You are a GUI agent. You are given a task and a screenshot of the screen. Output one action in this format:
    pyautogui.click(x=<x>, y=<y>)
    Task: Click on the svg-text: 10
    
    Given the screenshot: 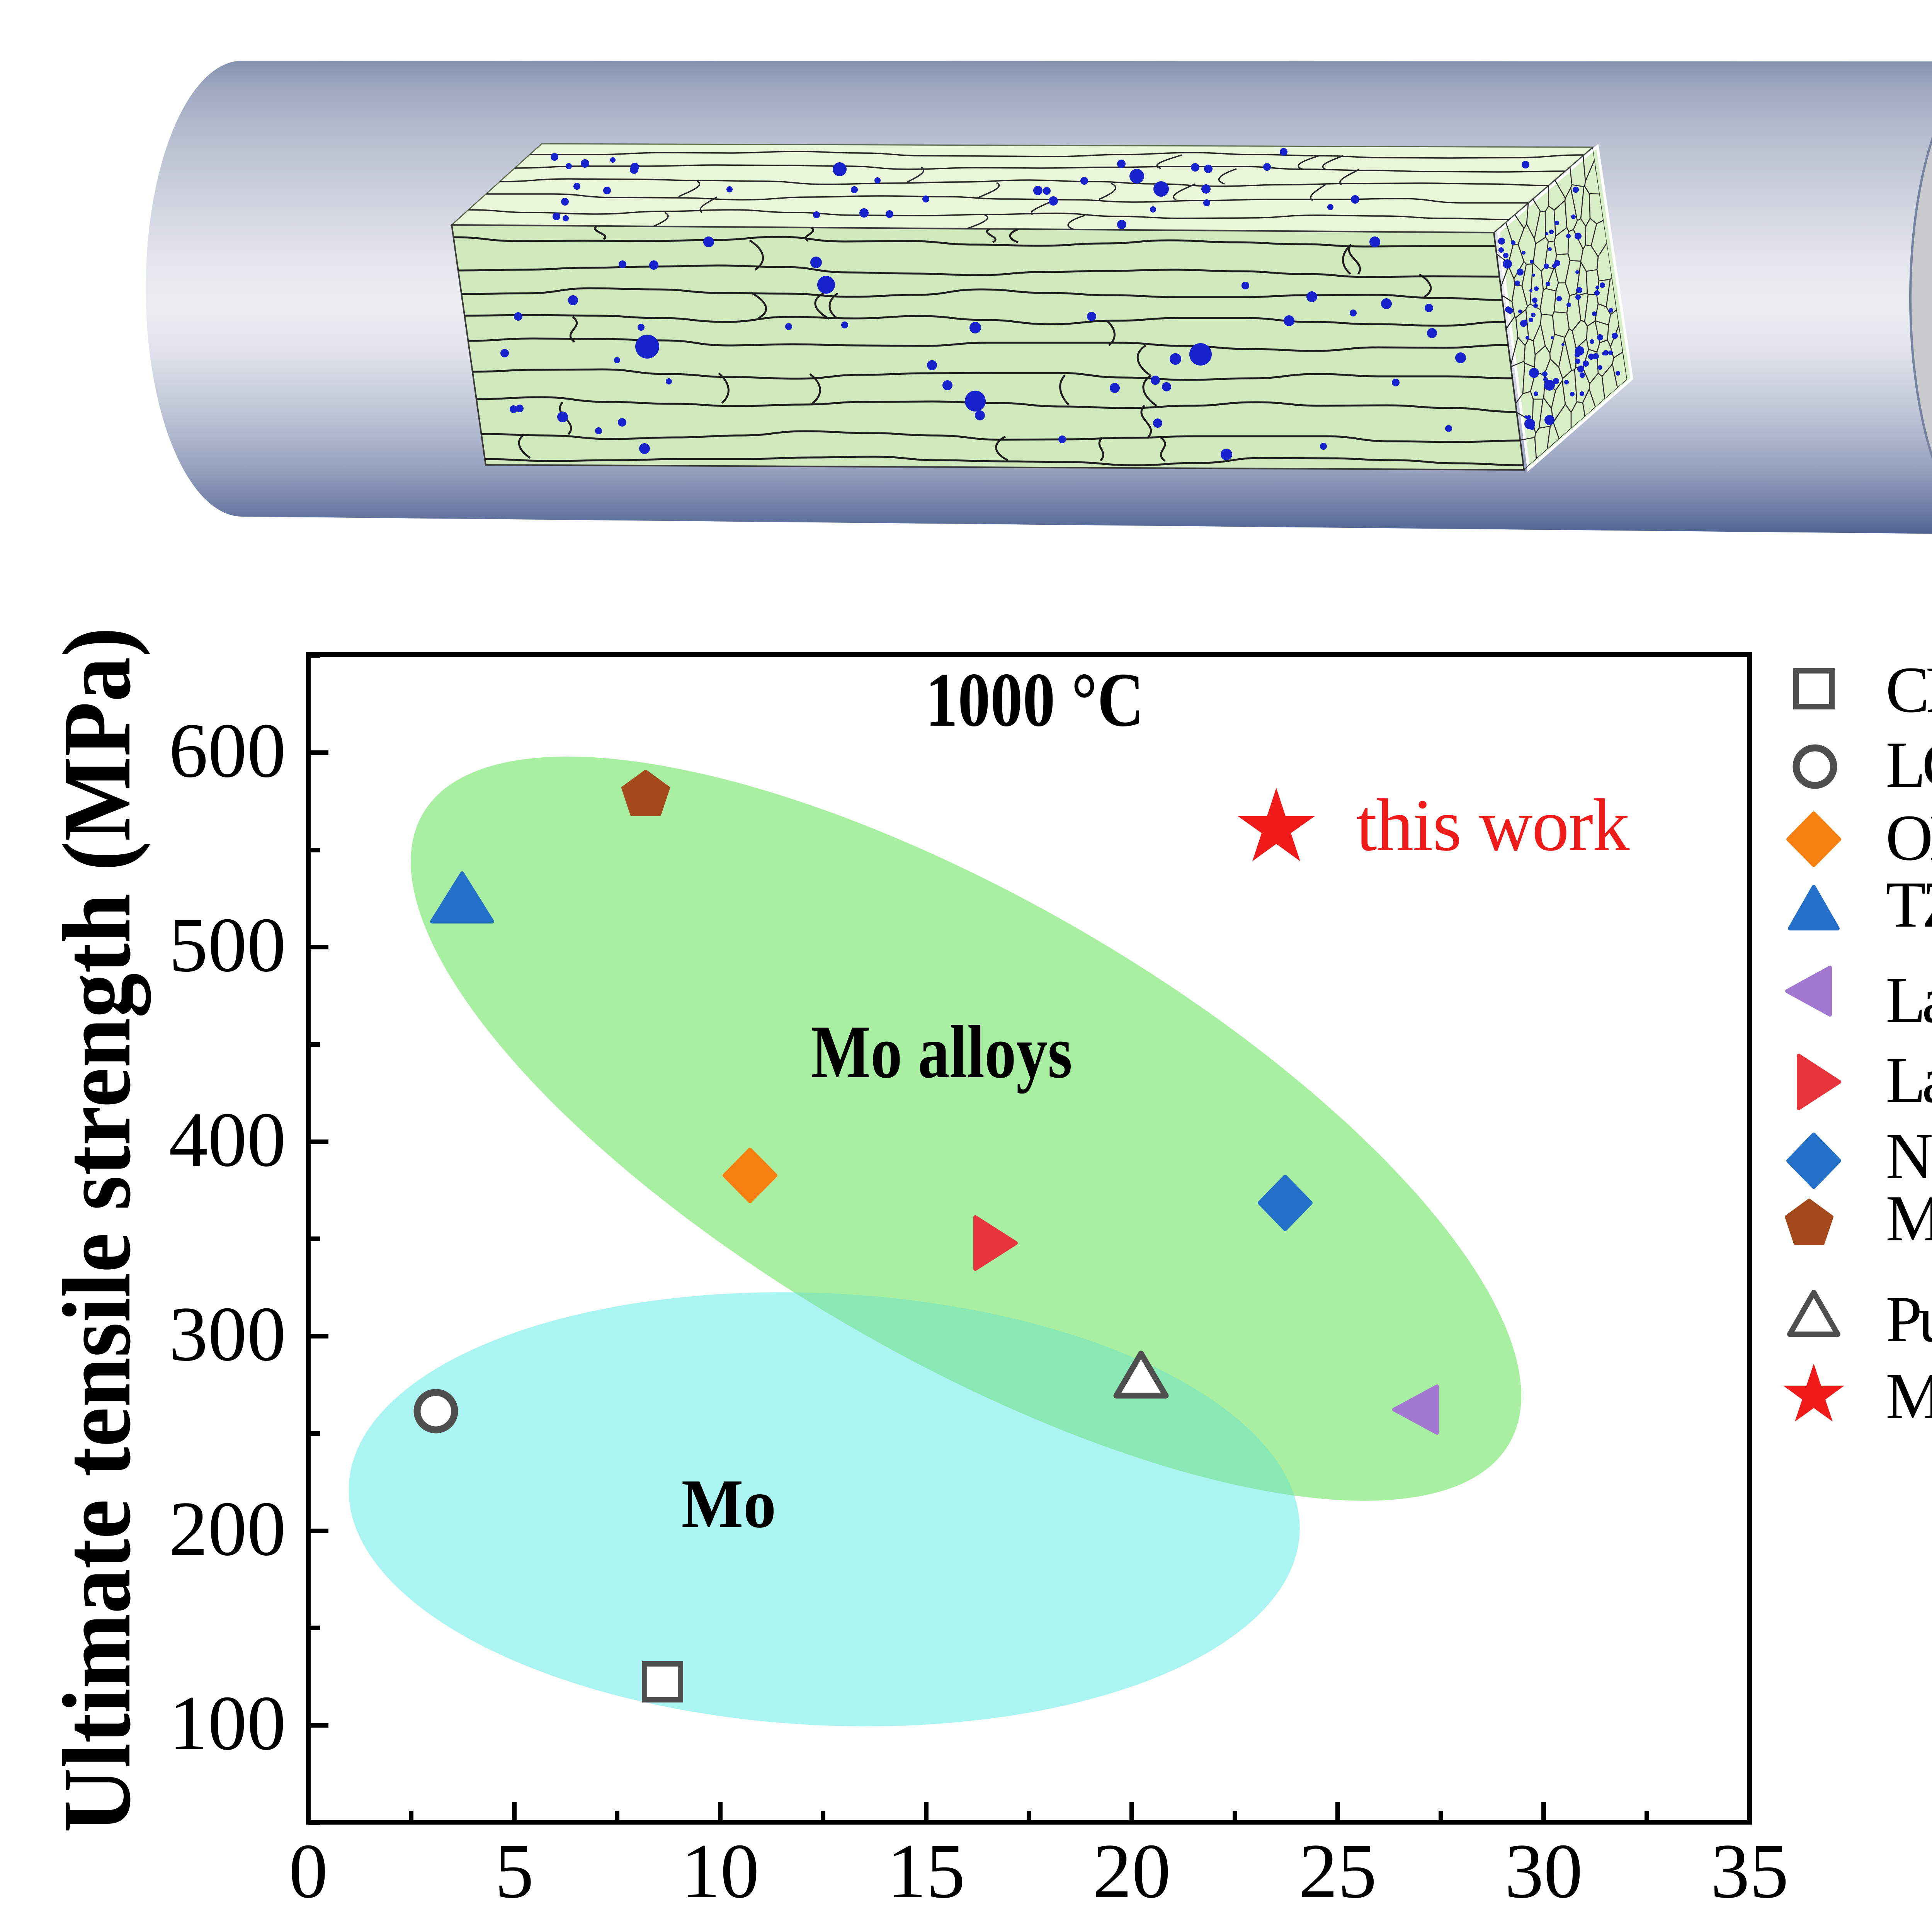 What is the action you would take?
    pyautogui.click(x=720, y=1871)
    